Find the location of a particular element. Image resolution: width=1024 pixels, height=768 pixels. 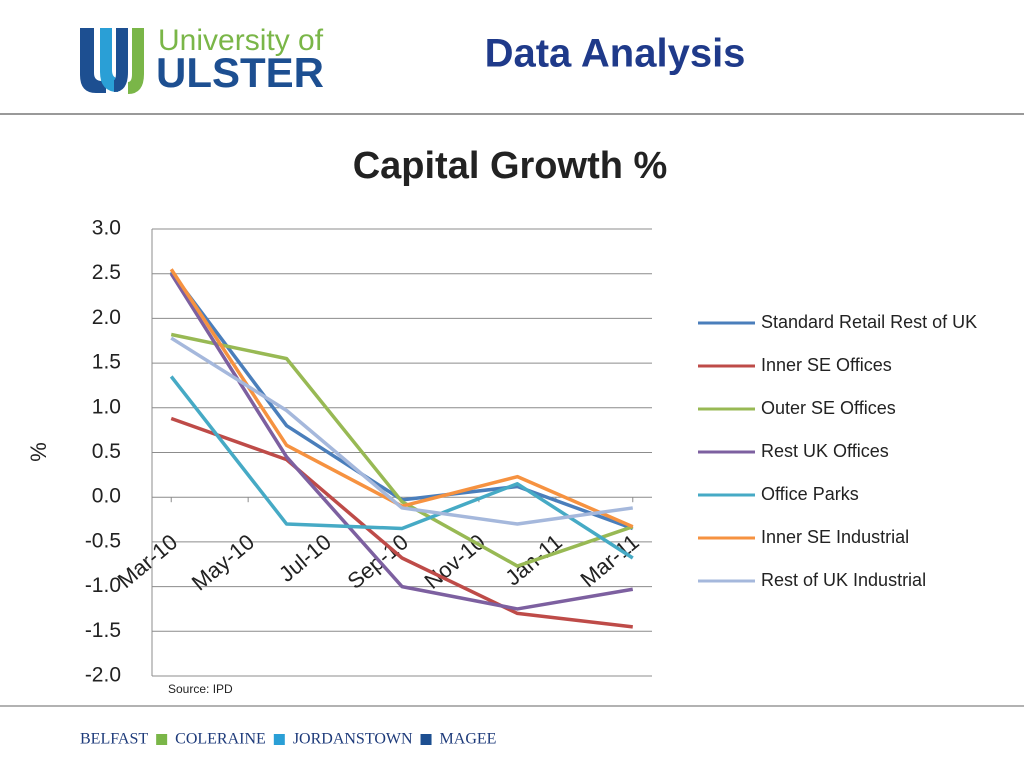

y-tick-label: 0.0 is located at coordinates (106, 496).